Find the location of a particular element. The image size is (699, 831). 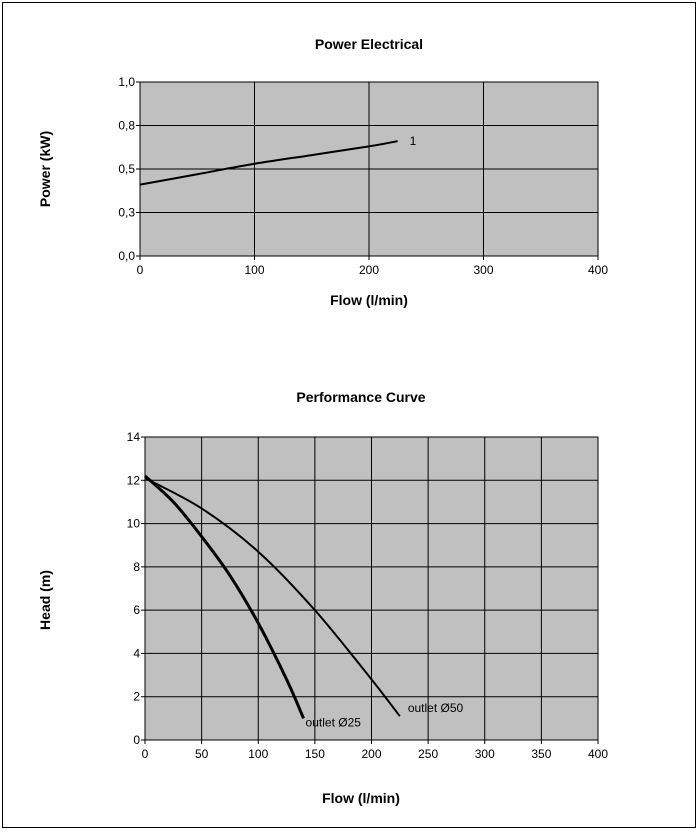

x-tick-label-3: 150 is located at coordinates (315, 754).